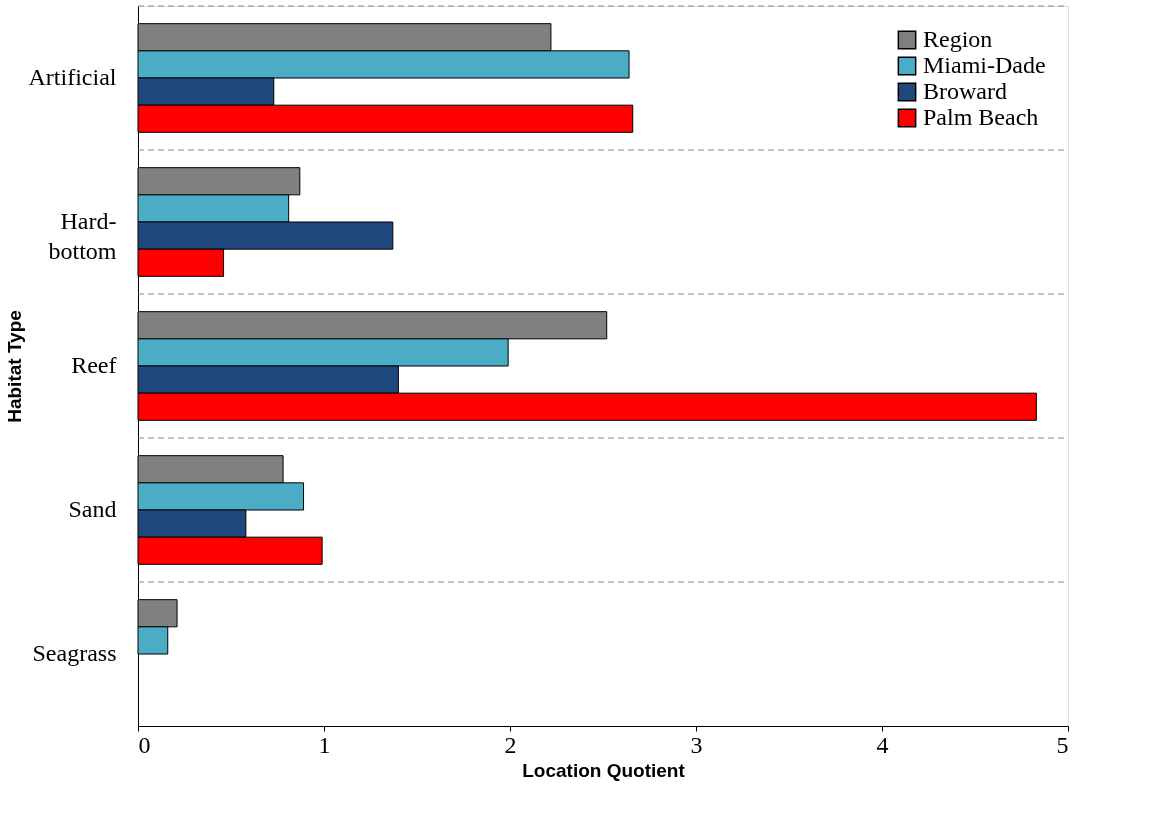  I want to click on x-axis-title: Location Quotient, so click(604, 770).